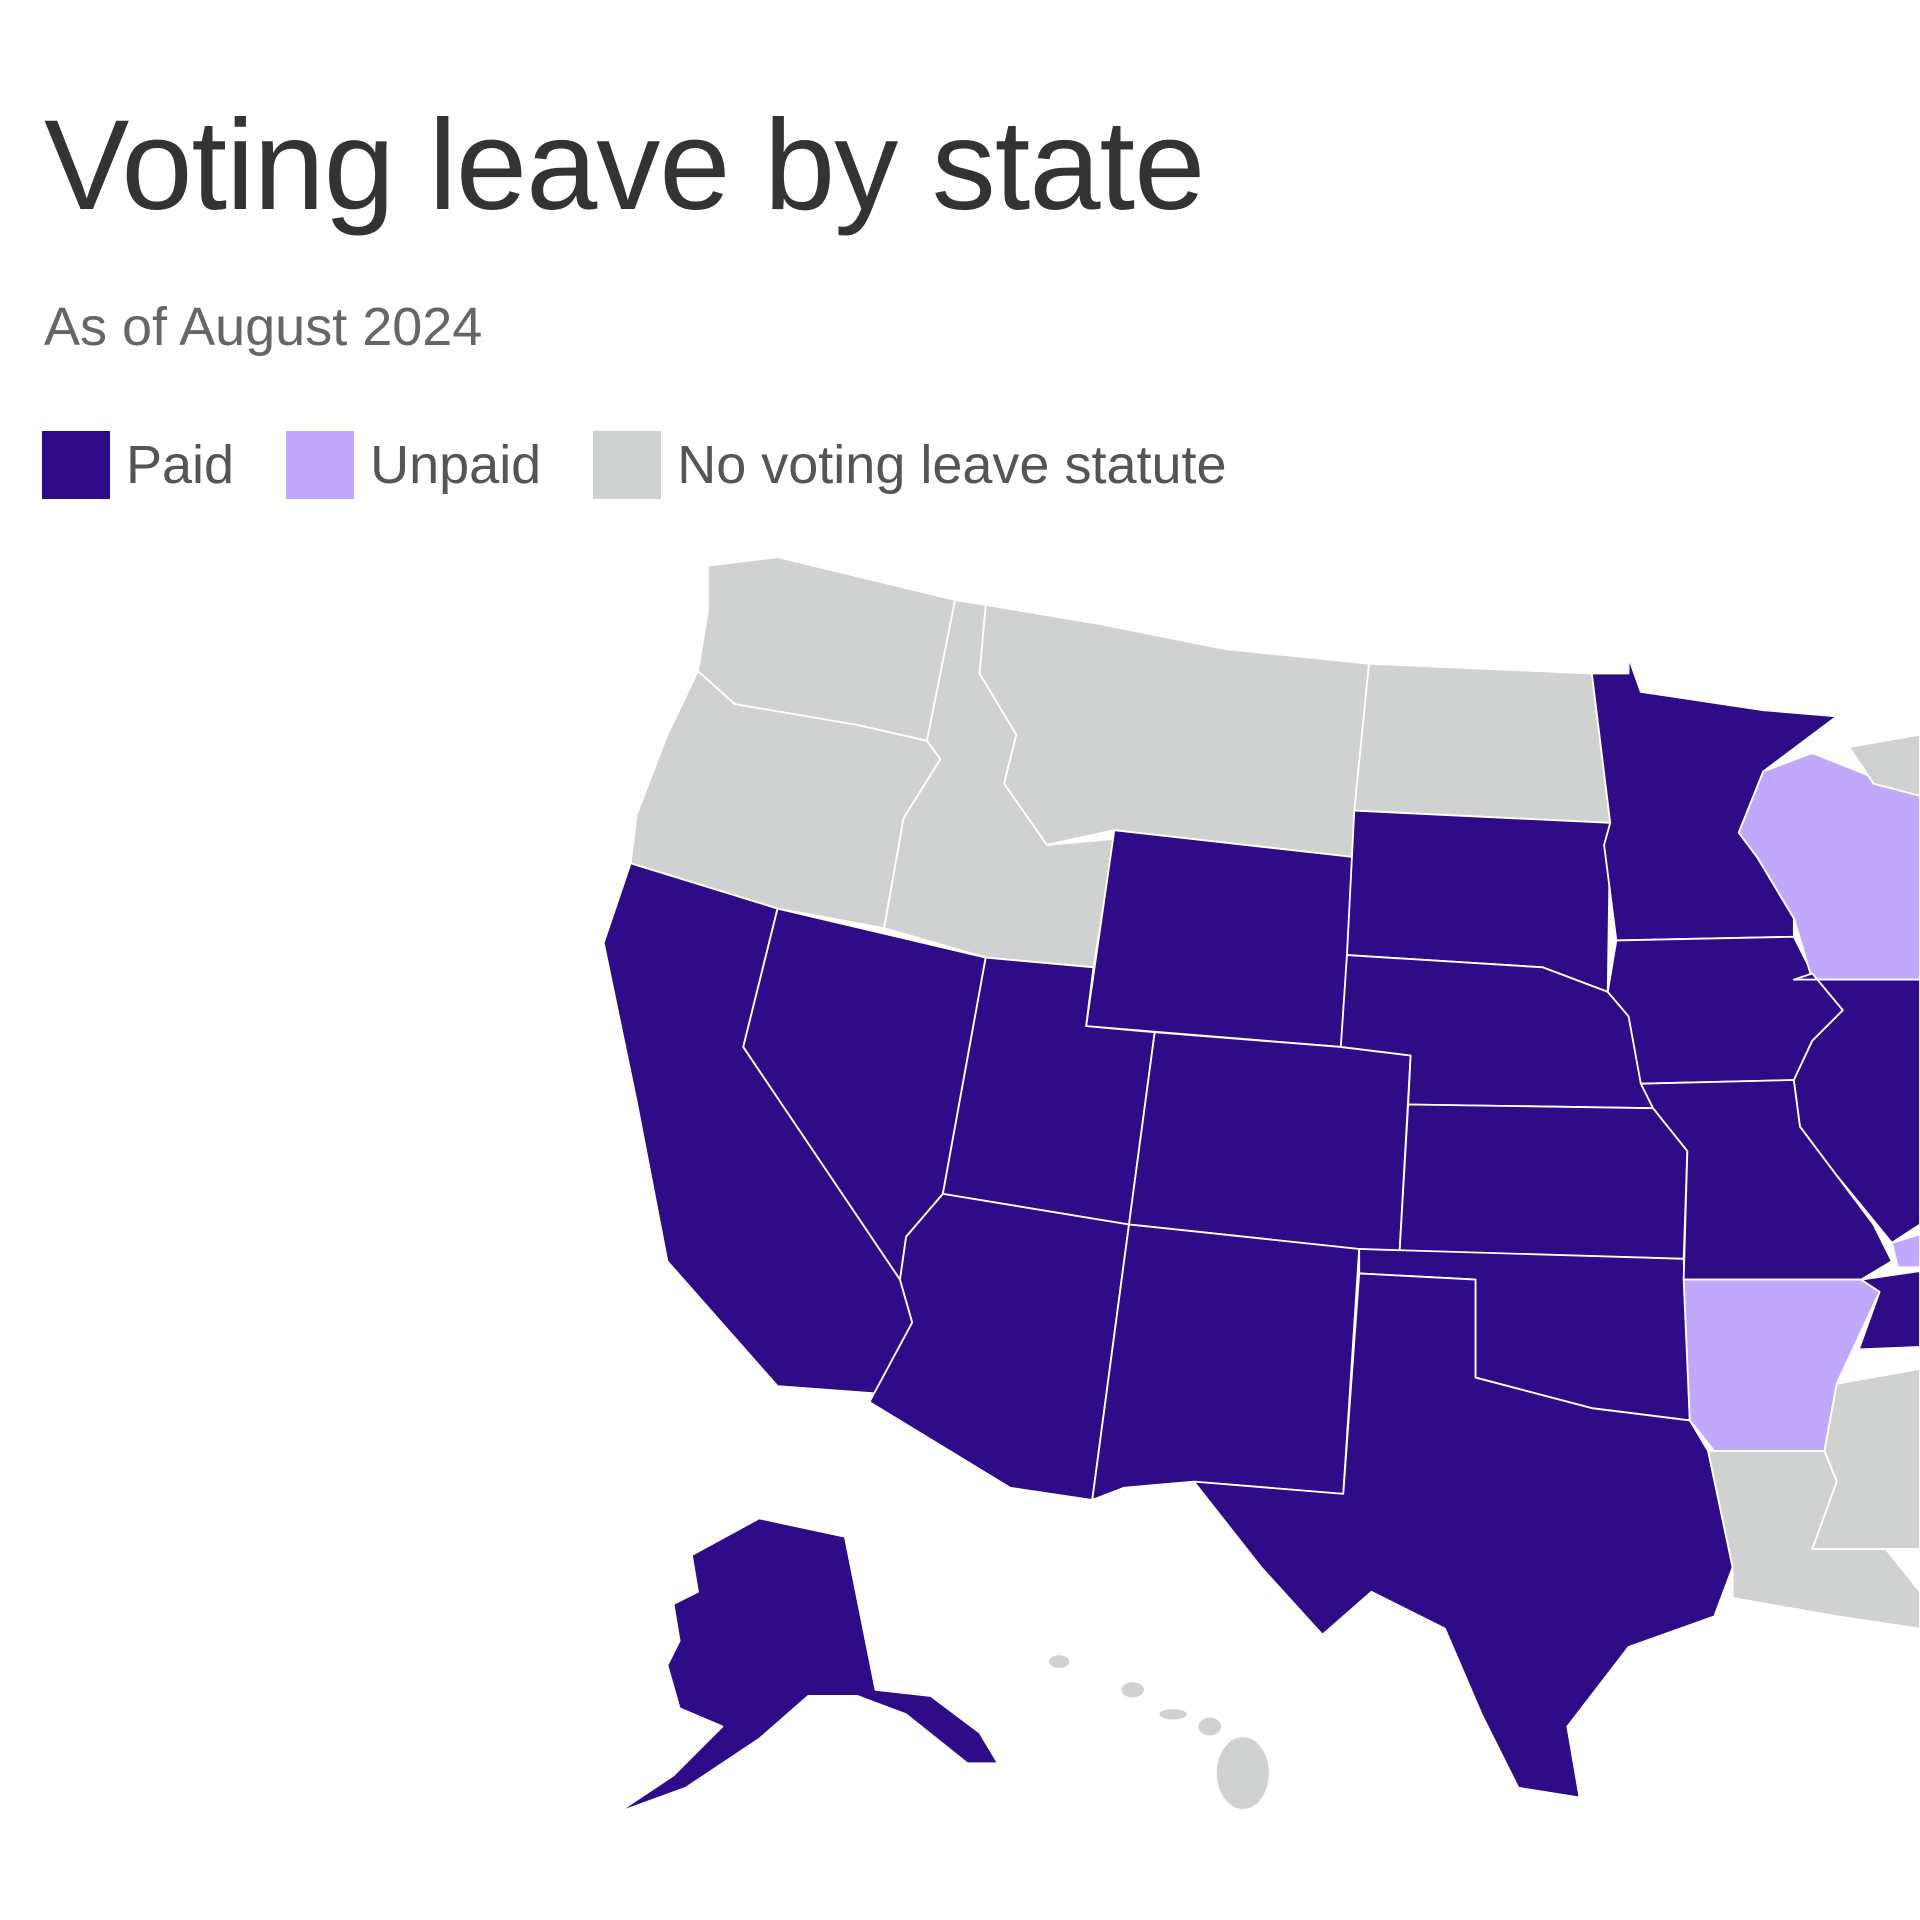 Image resolution: width=1920 pixels, height=1920 pixels. Describe the element at coordinates (808, 1665) in the screenshot. I see `state-ak` at that location.